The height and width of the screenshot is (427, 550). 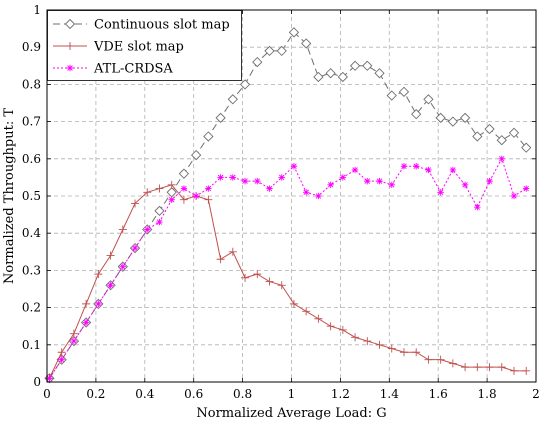 What do you see at coordinates (31, 270) in the screenshot?
I see `y-tick-label: 0.3` at bounding box center [31, 270].